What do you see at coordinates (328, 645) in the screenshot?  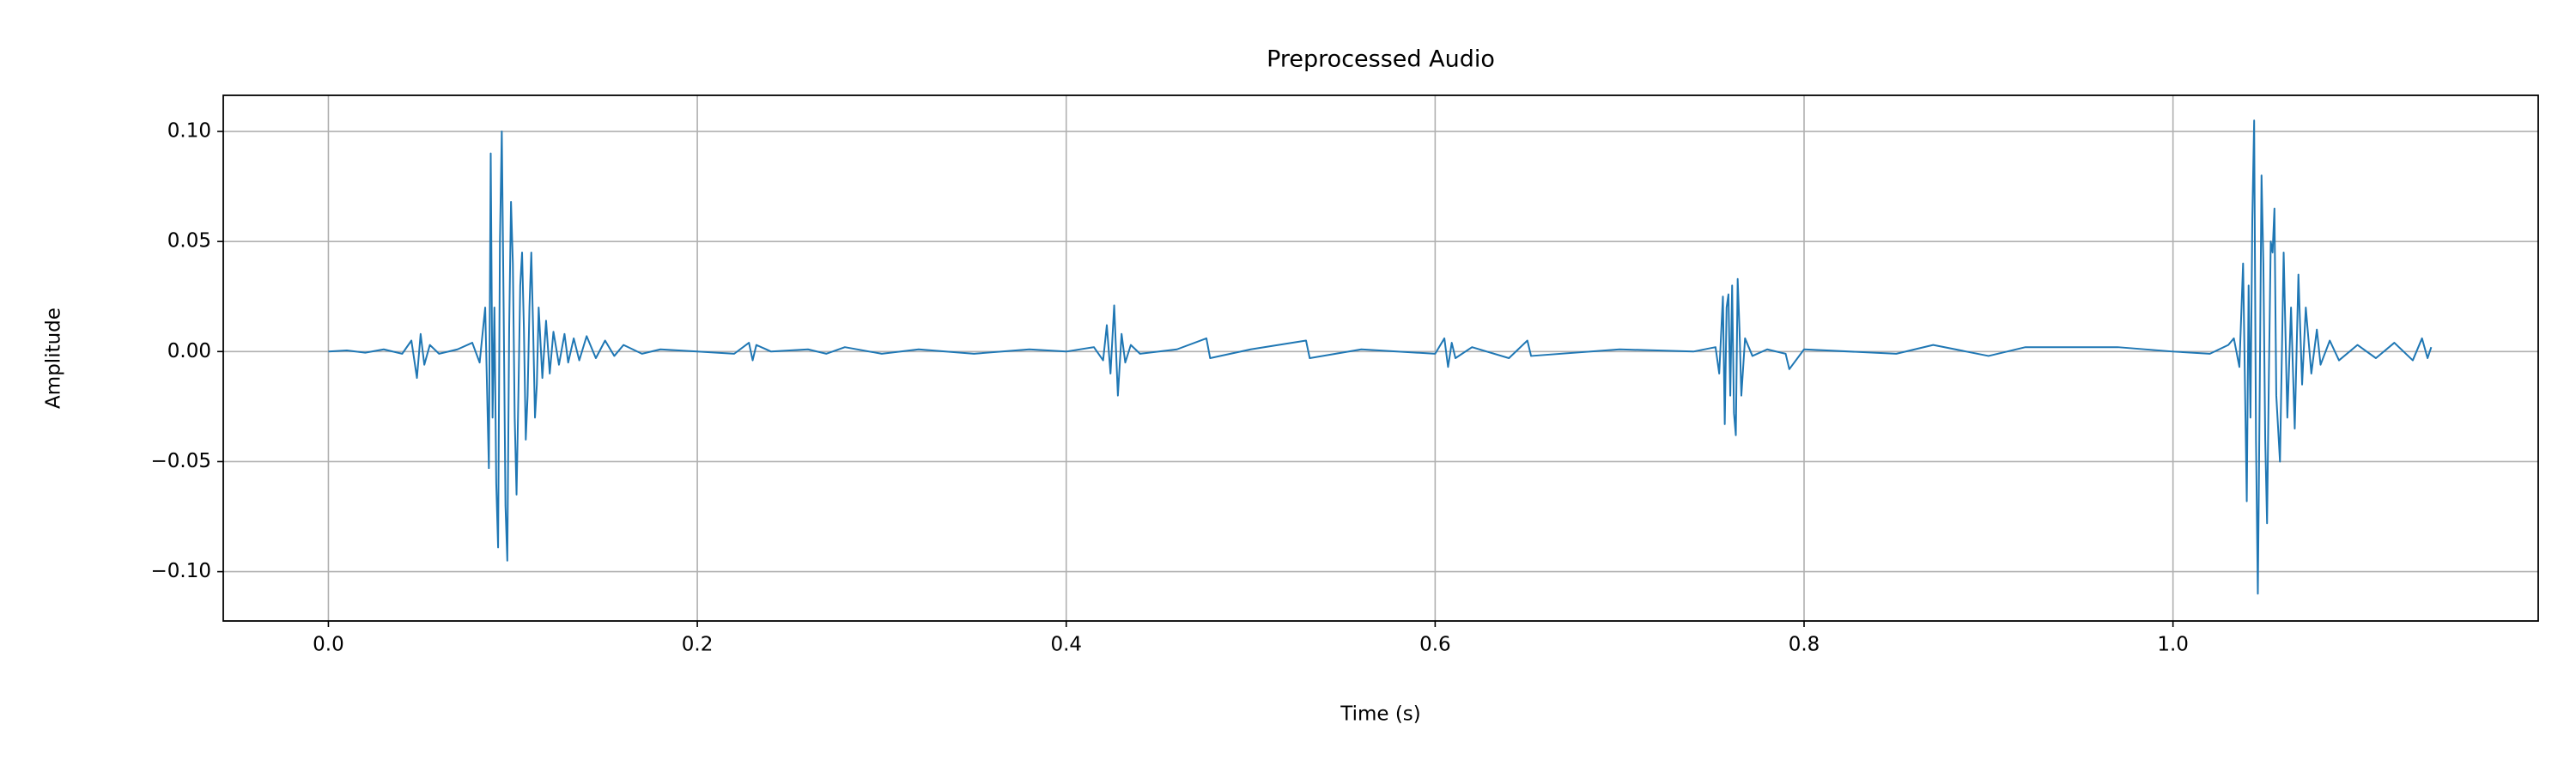 I see `x-tick-label: 0.0` at bounding box center [328, 645].